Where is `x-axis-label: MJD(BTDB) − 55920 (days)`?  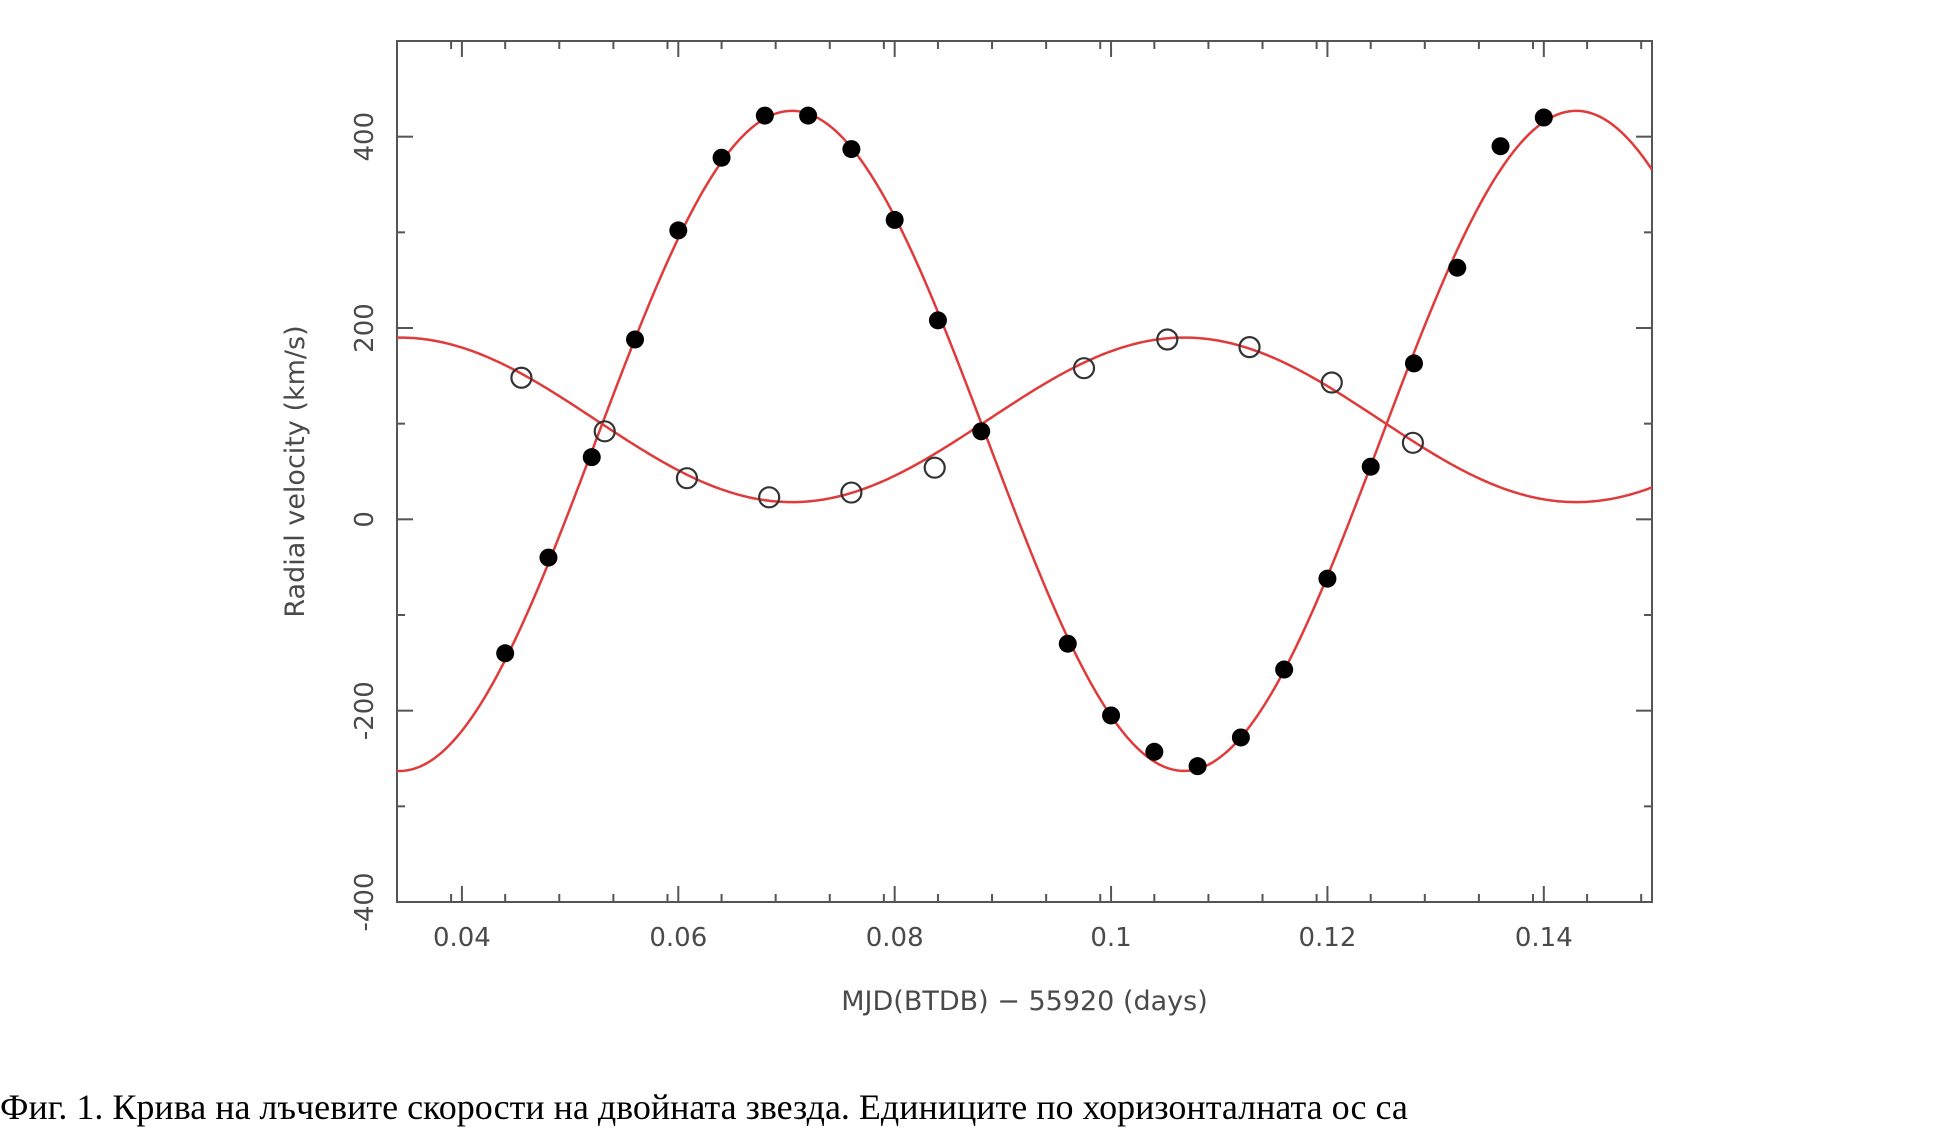 x-axis-label: MJD(BTDB) − 55920 (days) is located at coordinates (1024, 1001).